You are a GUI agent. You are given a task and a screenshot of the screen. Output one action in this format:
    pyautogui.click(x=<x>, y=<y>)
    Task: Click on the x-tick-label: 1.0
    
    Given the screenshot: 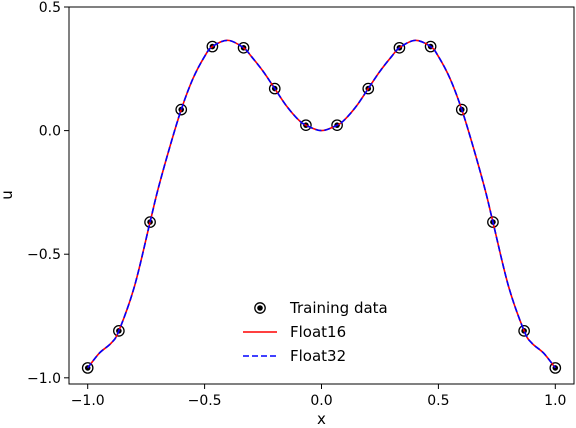 What is the action you would take?
    pyautogui.click(x=555, y=401)
    